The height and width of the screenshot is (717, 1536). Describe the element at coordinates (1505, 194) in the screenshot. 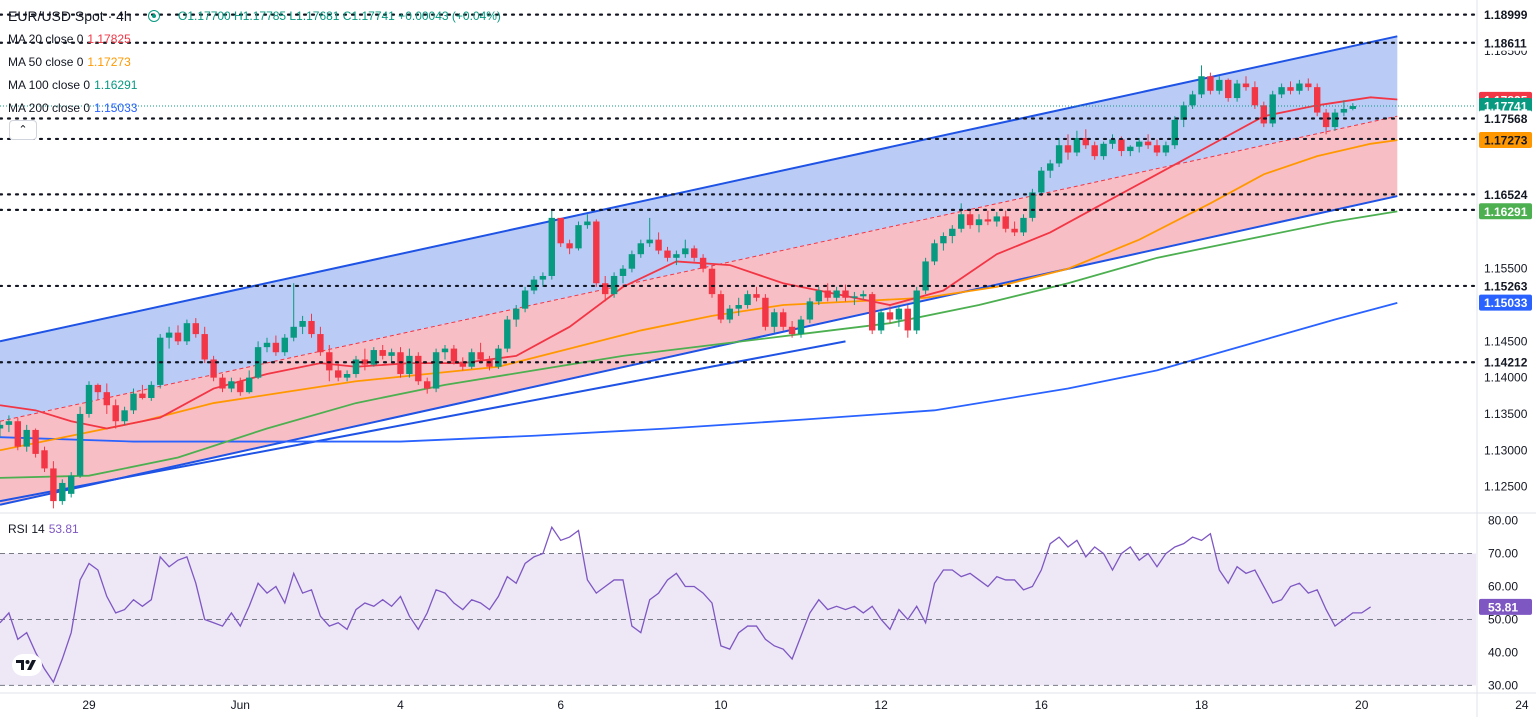

I see `price-label: 1.16524` at that location.